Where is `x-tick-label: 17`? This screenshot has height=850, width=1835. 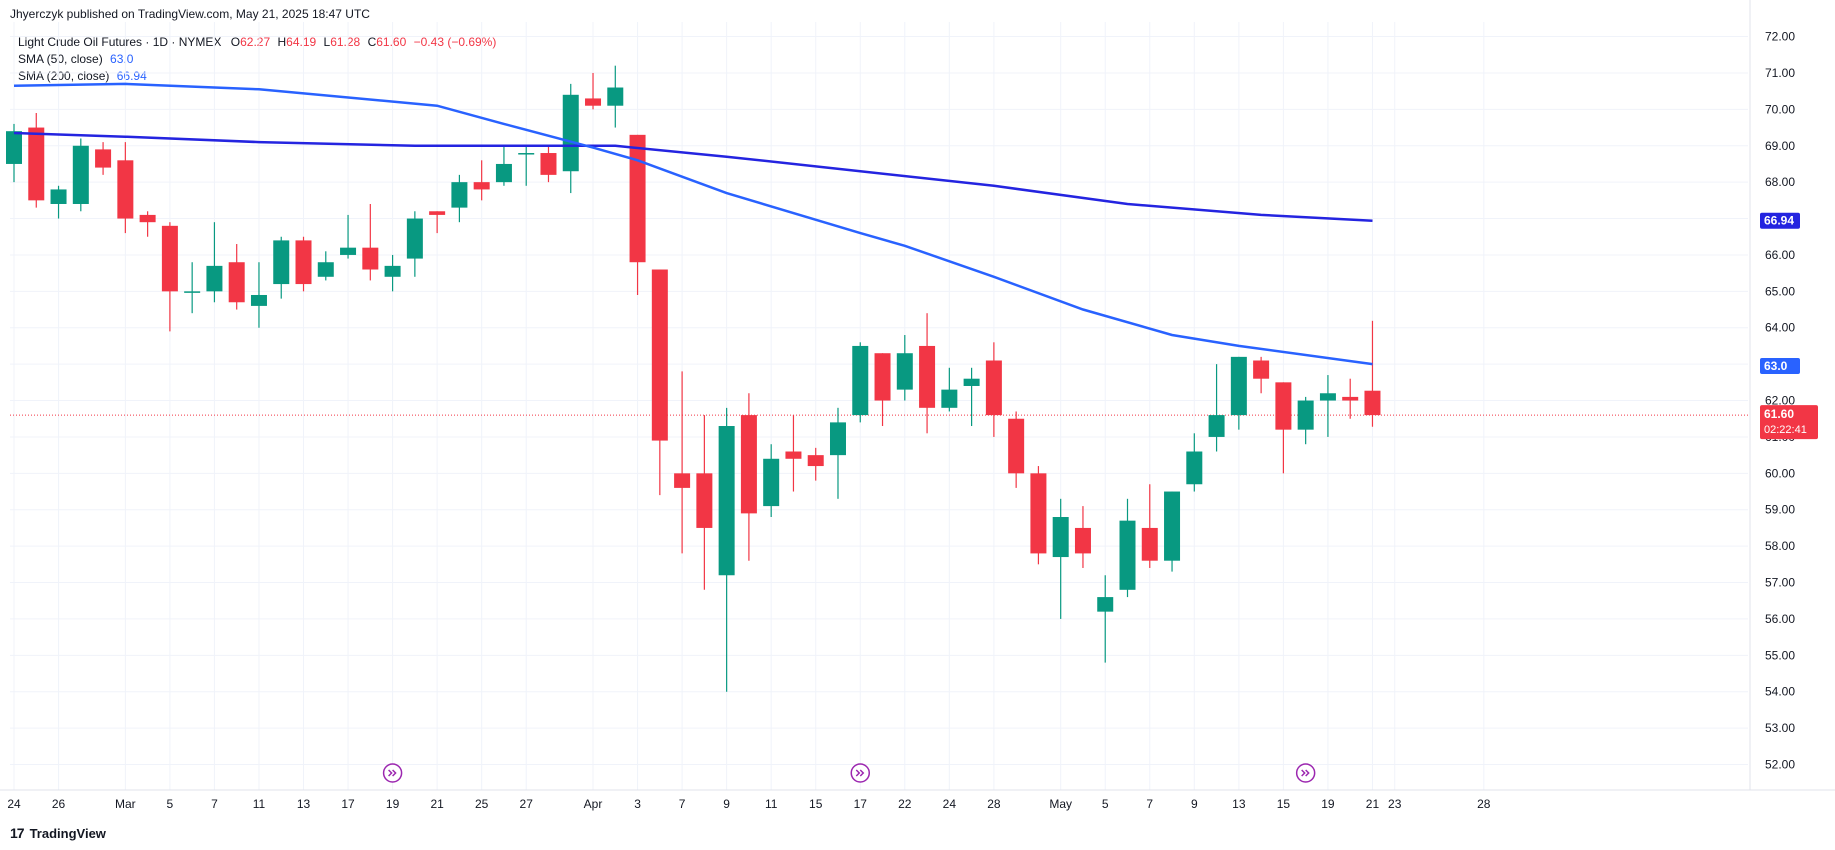
x-tick-label: 17 is located at coordinates (348, 804).